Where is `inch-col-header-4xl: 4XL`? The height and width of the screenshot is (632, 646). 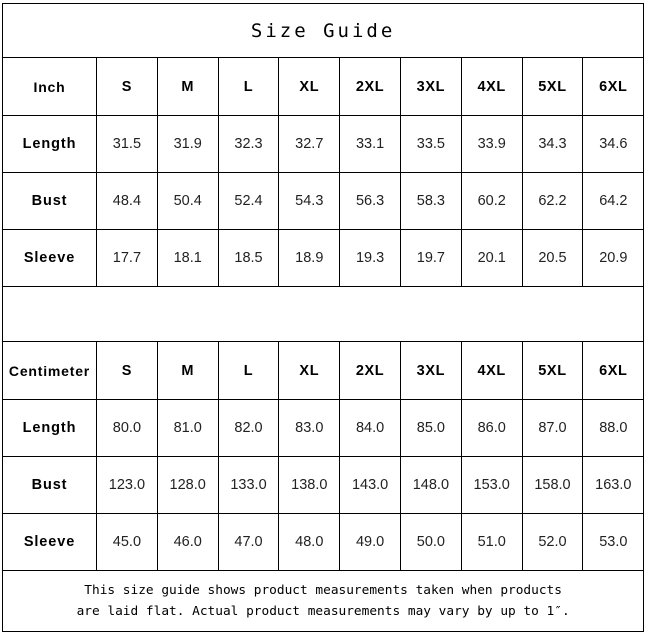
inch-col-header-4xl: 4XL is located at coordinates (491, 86).